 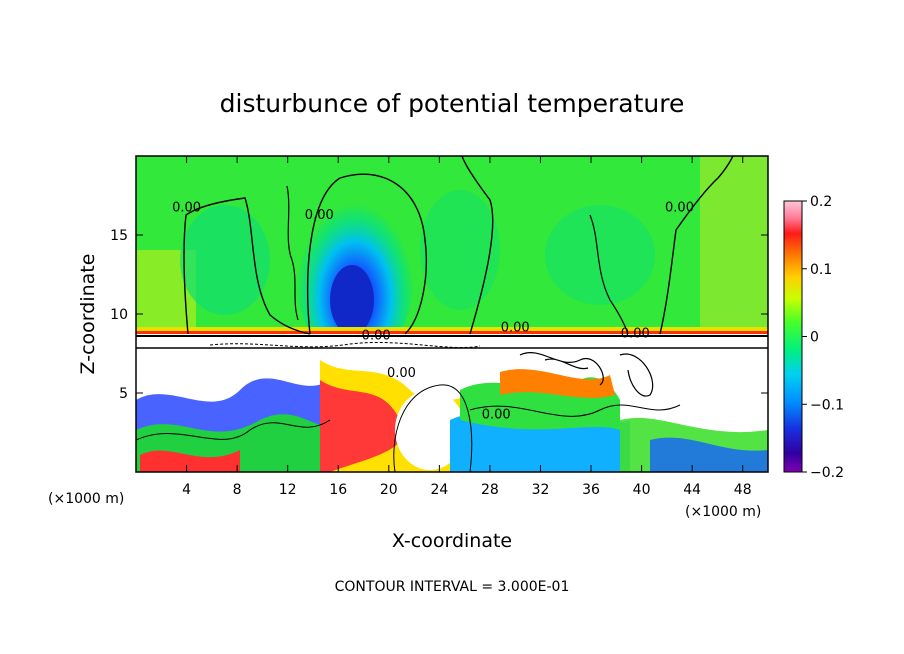 I want to click on field-cyan-patch-right, so click(x=600, y=255).